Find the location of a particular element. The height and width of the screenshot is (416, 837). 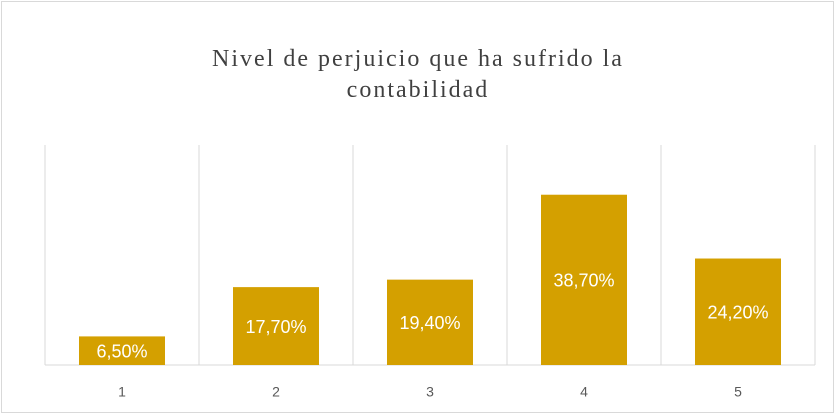

data-label: 6,50% is located at coordinates (121, 351).